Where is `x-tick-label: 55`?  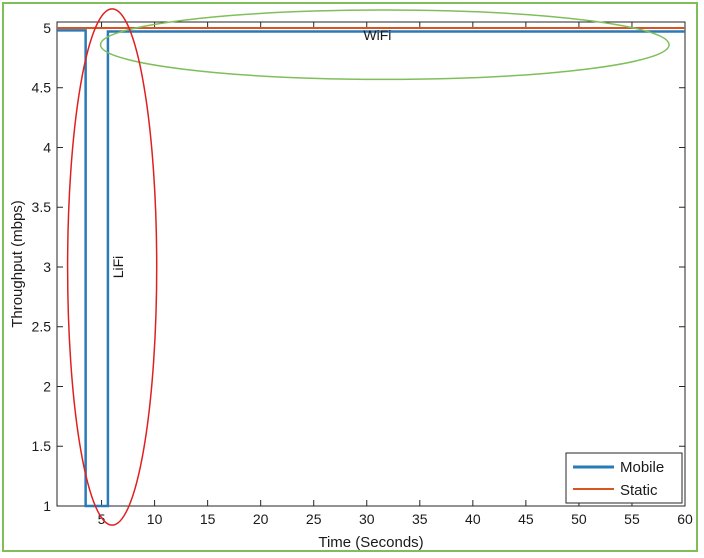
x-tick-label: 55 is located at coordinates (632, 519).